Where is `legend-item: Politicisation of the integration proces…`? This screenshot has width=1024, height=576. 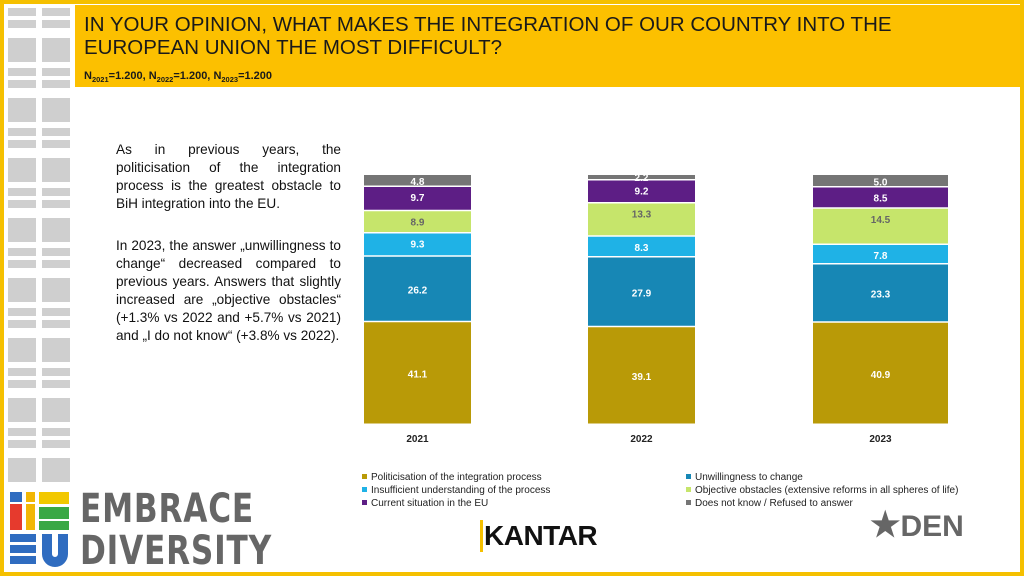
legend-item: Politicisation of the integration proces… is located at coordinates (456, 477).